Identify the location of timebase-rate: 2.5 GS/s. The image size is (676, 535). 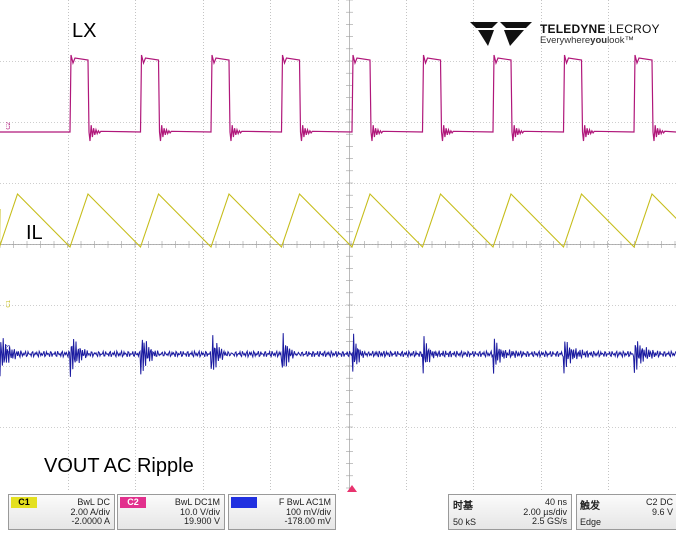
(549, 521).